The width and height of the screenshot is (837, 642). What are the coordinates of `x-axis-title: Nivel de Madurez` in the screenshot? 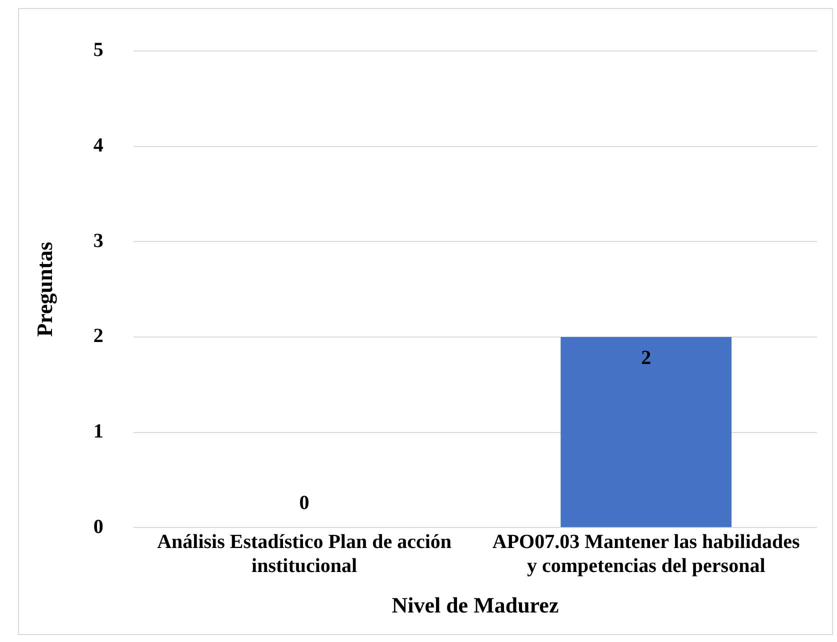 It's located at (475, 605).